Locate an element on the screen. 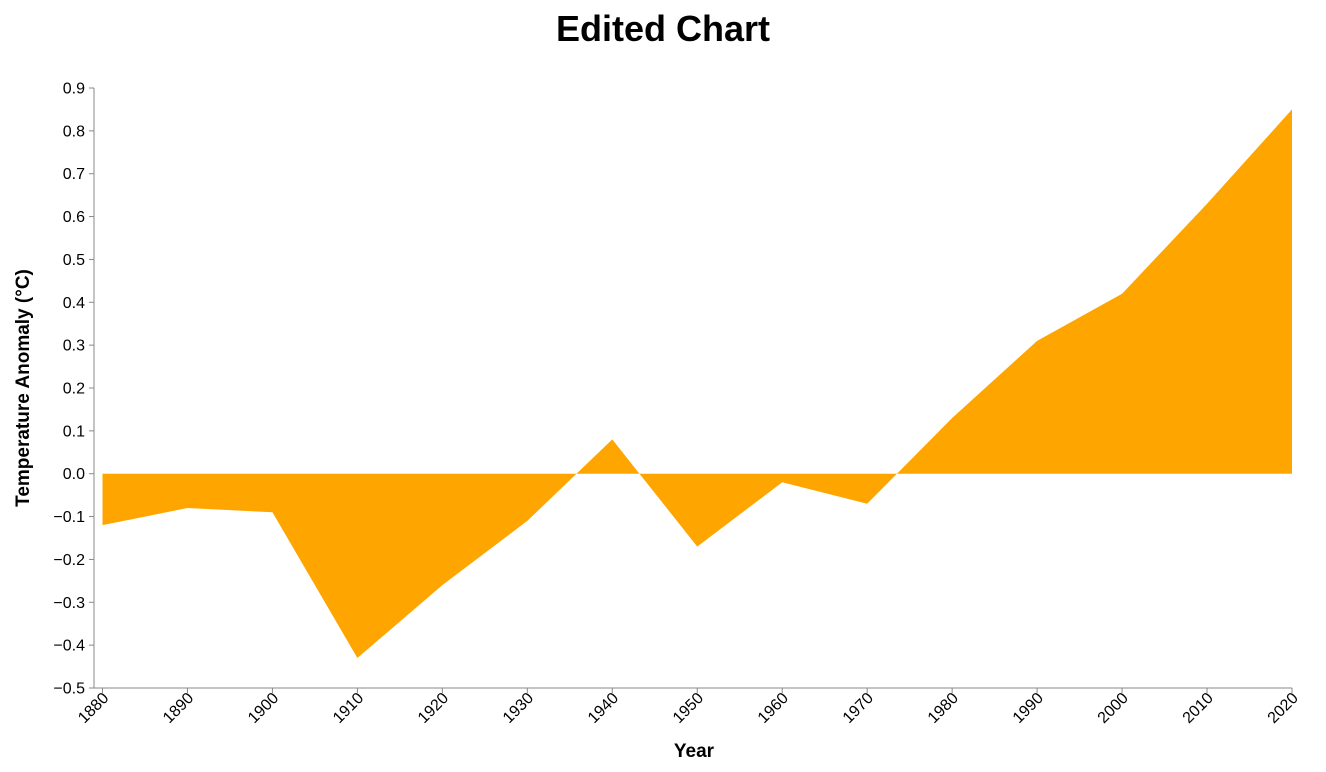  x-tick-label: 1920 is located at coordinates (433, 708).